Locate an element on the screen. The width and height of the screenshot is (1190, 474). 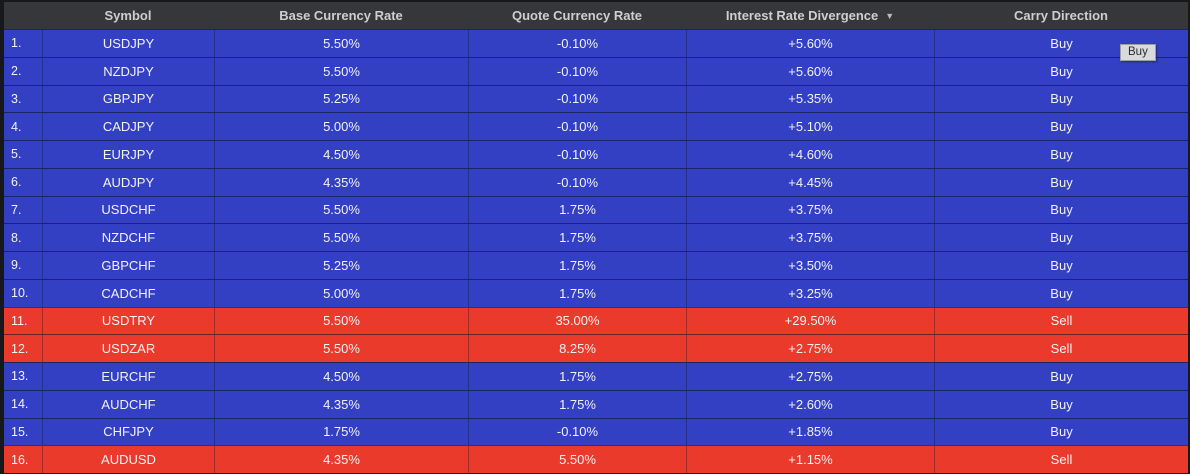
row-number-cell: 9. is located at coordinates (16, 265).